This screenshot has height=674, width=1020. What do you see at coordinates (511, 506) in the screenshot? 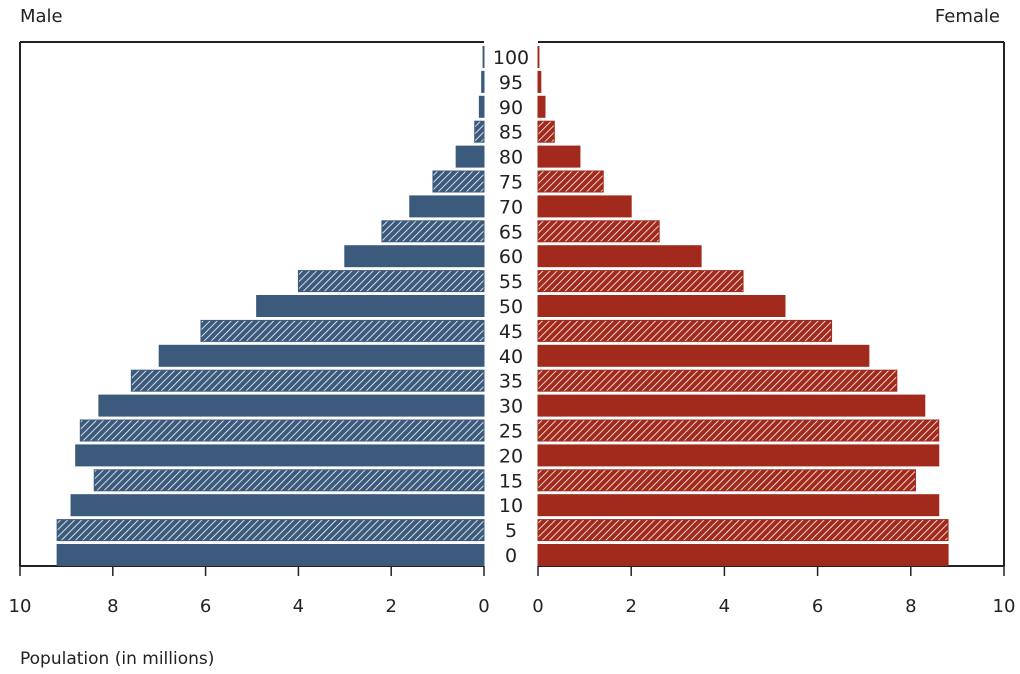
I see `age-label-10: 10` at bounding box center [511, 506].